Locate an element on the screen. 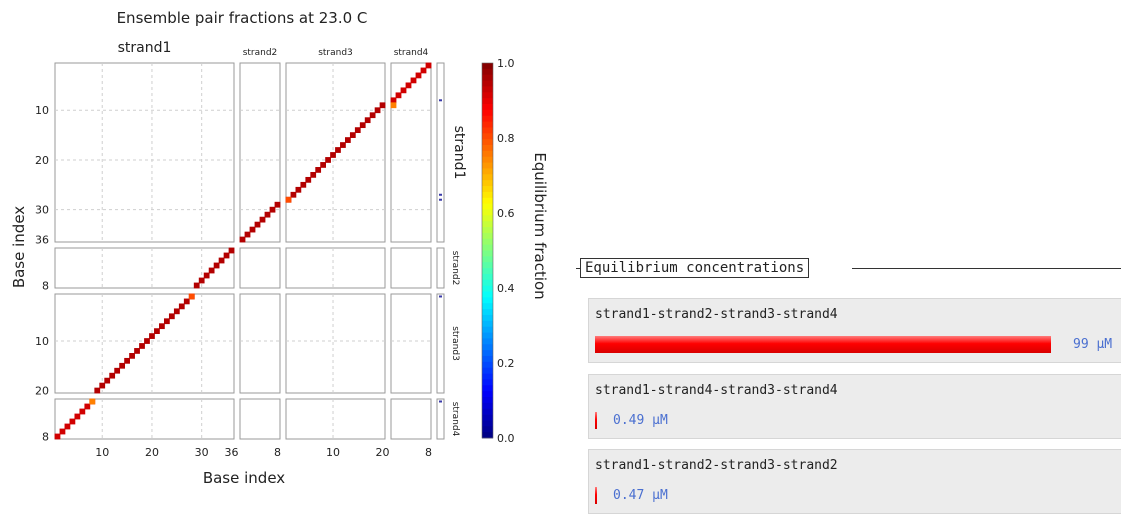 Image resolution: width=1121 pixels, height=514 pixels. y-tick-label: 20 is located at coordinates (42, 391).